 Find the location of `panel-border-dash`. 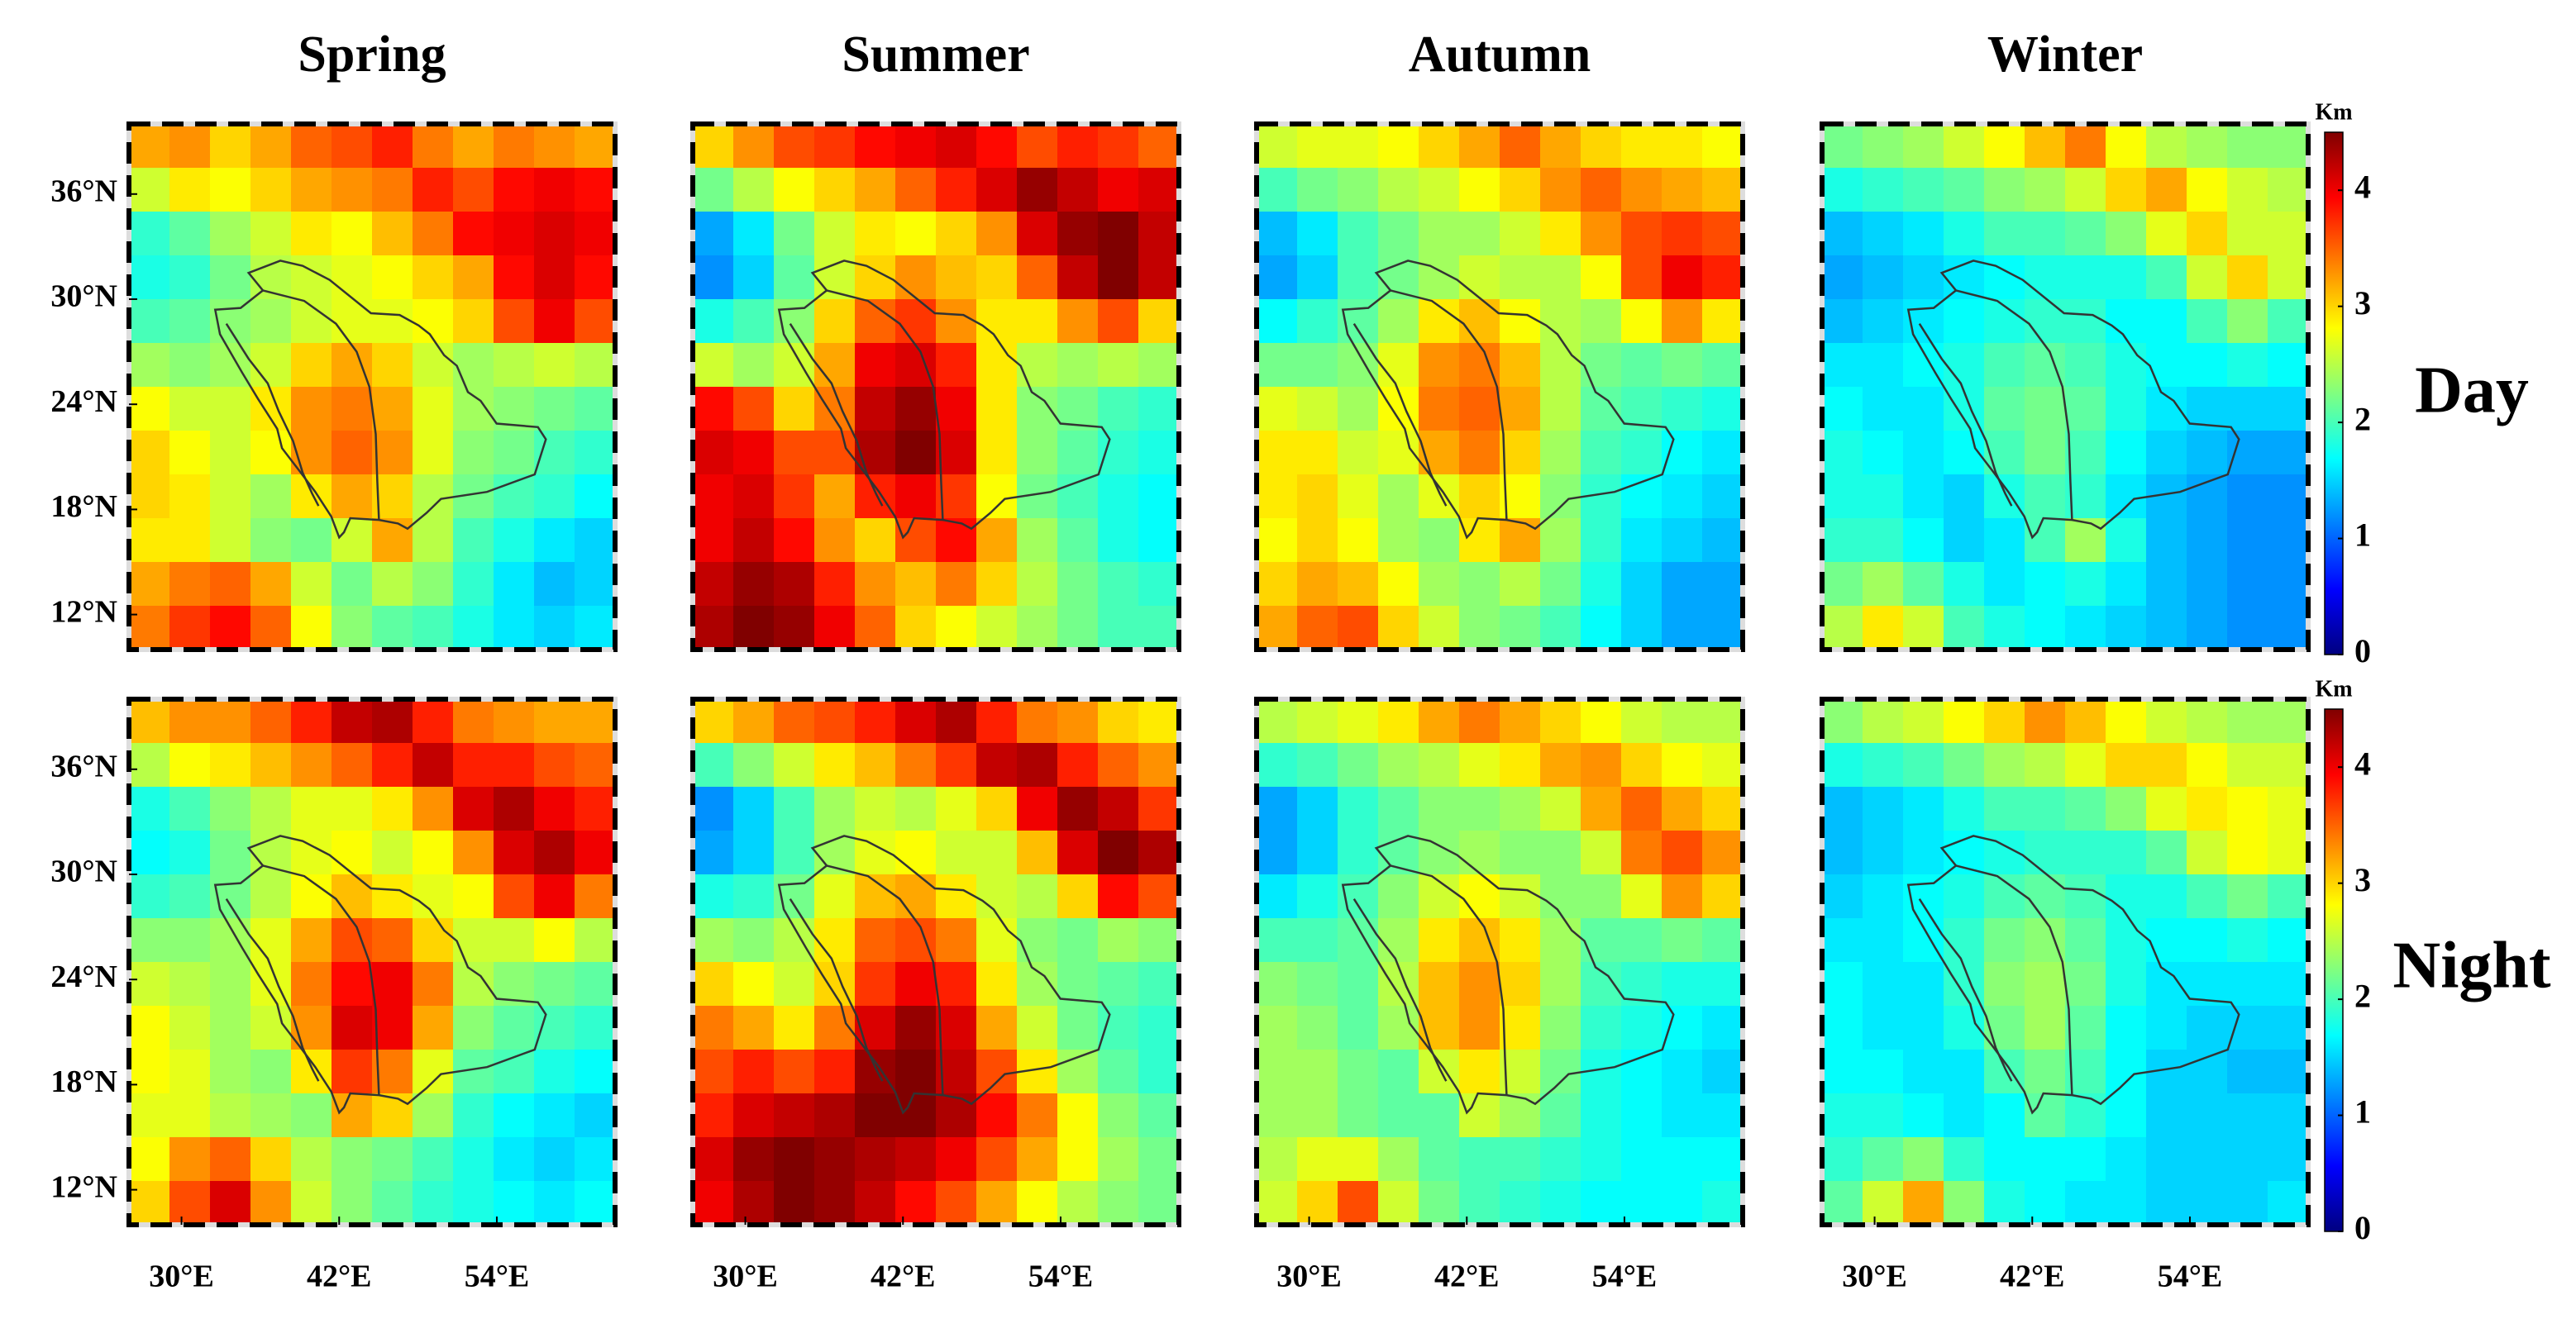

panel-border-dash is located at coordinates (1499, 962).